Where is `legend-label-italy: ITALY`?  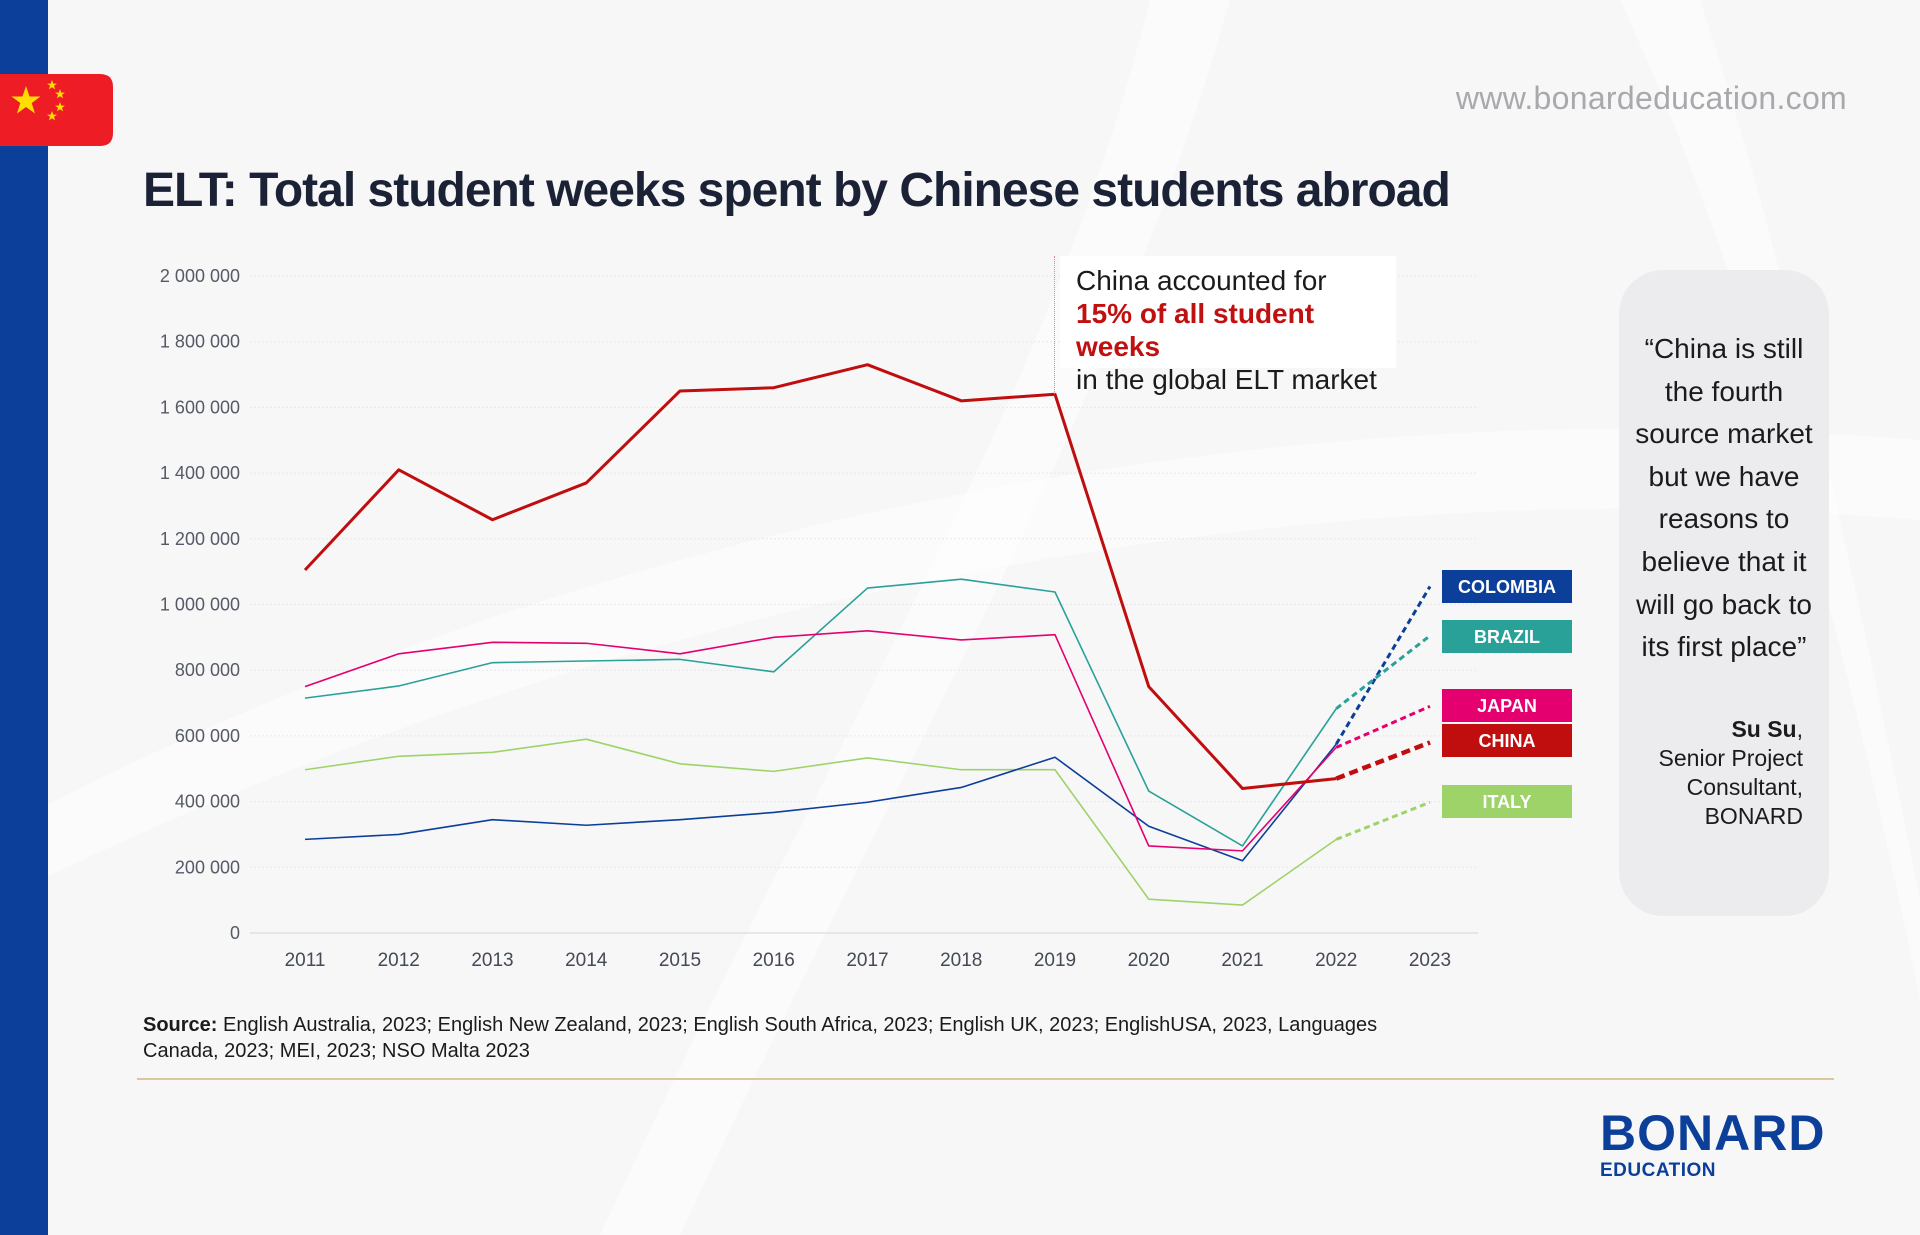
legend-label-italy: ITALY is located at coordinates (1506, 802).